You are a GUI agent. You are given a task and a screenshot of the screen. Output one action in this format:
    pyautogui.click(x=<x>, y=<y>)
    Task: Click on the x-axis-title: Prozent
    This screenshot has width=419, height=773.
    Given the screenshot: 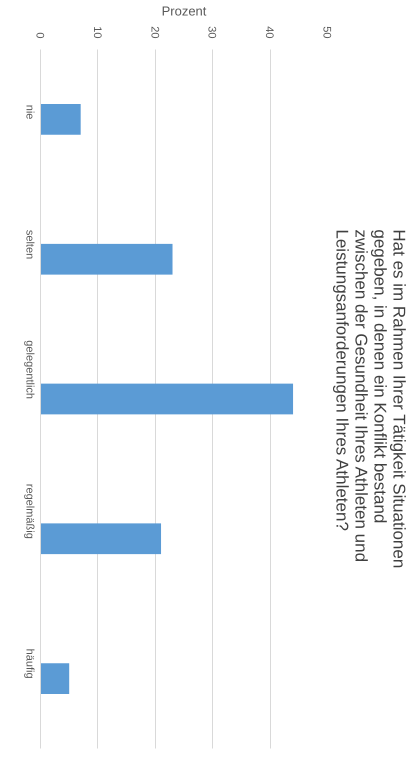 What is the action you would take?
    pyautogui.click(x=184, y=10)
    